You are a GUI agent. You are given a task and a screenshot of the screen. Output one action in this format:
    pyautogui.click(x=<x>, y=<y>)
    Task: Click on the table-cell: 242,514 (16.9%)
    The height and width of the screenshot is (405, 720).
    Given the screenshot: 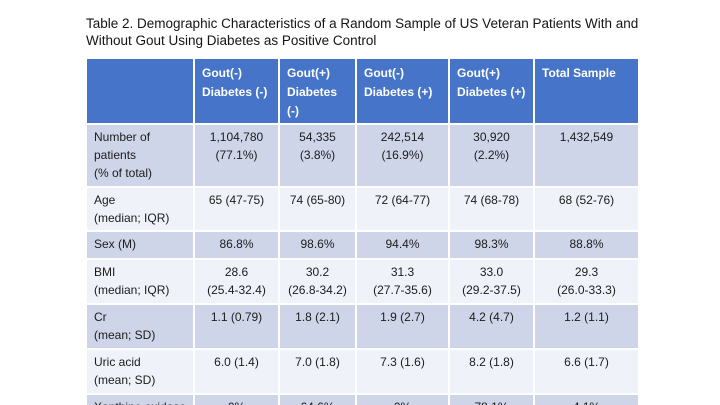 What is the action you would take?
    pyautogui.click(x=402, y=155)
    